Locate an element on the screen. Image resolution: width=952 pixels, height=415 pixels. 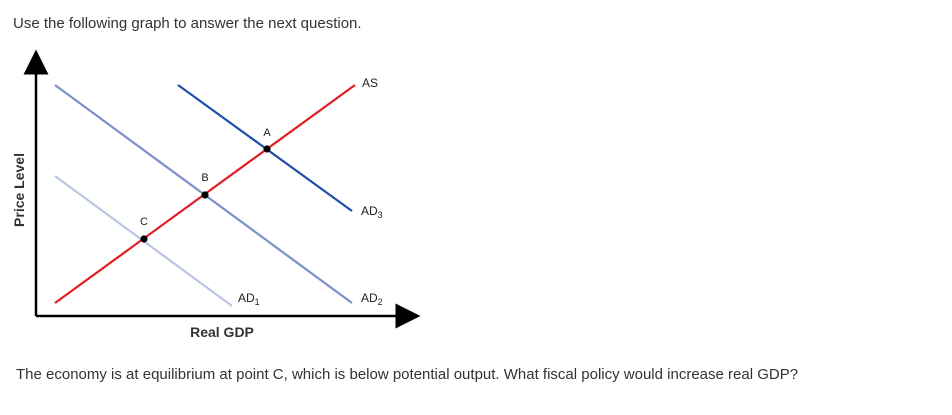
point-a-marker is located at coordinates (267, 149).